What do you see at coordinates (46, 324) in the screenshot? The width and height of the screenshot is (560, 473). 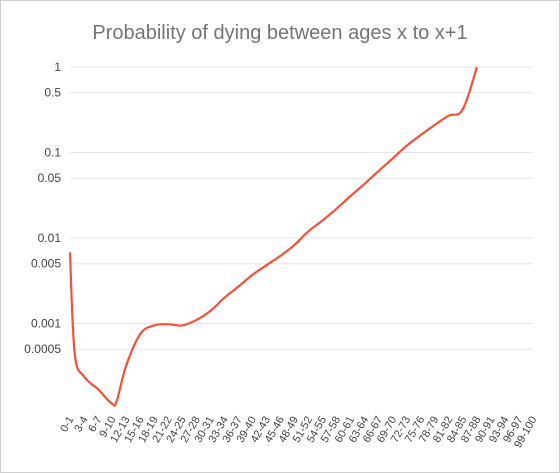 I see `y-tick-label: 0.001` at bounding box center [46, 324].